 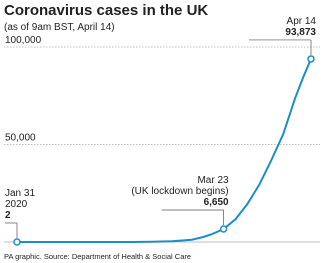 What do you see at coordinates (216, 202) in the screenshot?
I see `value-label: 6,650` at bounding box center [216, 202].